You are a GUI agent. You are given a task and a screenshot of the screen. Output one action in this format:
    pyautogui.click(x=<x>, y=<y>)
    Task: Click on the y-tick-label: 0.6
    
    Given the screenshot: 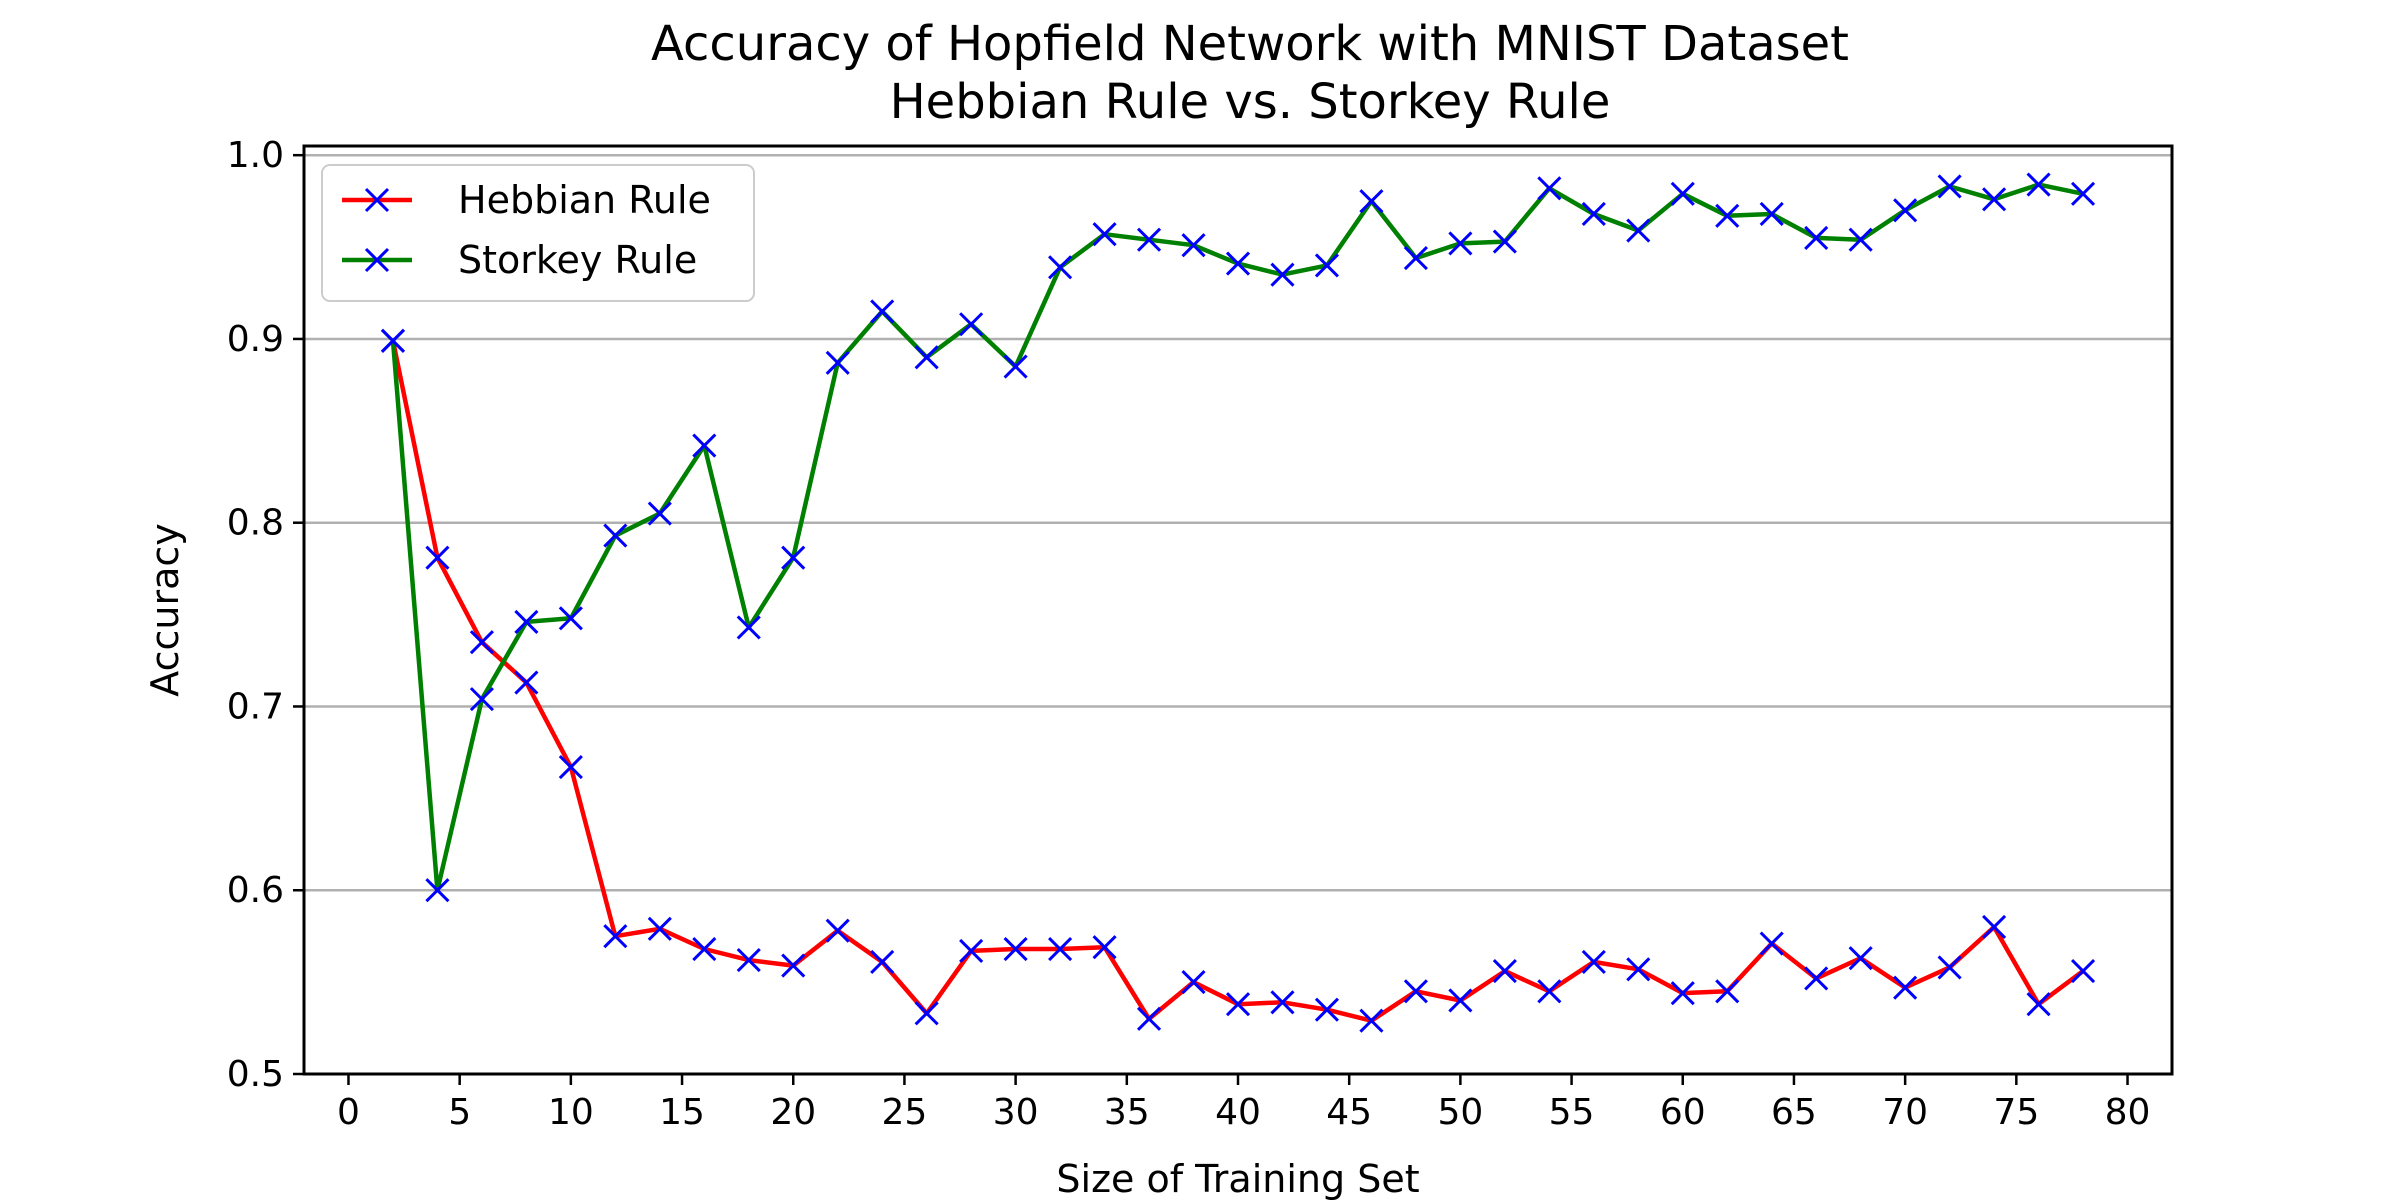 What is the action you would take?
    pyautogui.click(x=255, y=890)
    